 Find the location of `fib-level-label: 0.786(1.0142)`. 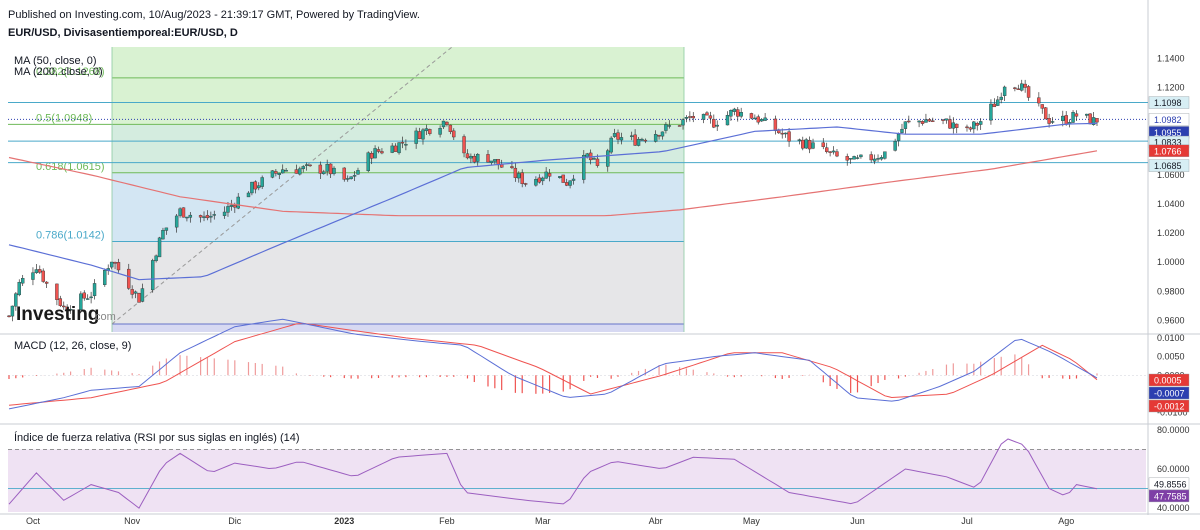

fib-level-label: 0.786(1.0142) is located at coordinates (70, 236).